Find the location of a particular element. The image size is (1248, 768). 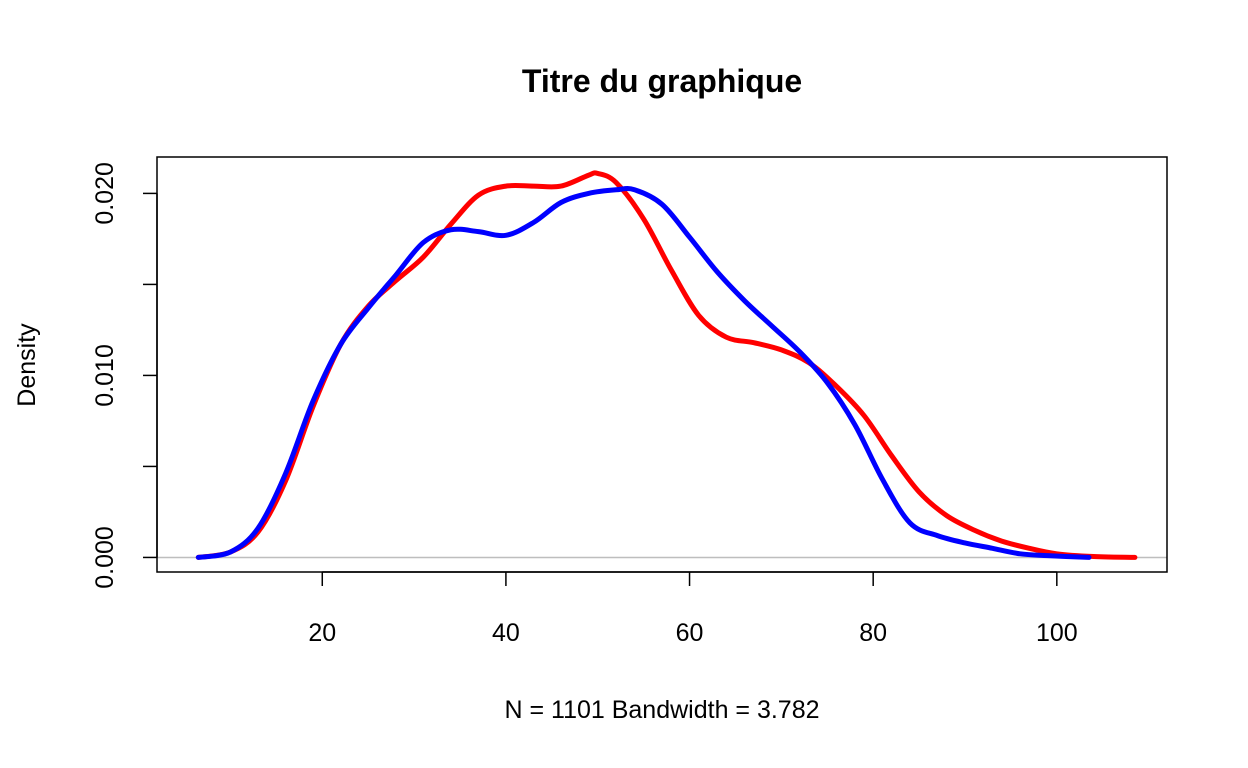

y-tick-label: 0.000 is located at coordinates (105, 557).